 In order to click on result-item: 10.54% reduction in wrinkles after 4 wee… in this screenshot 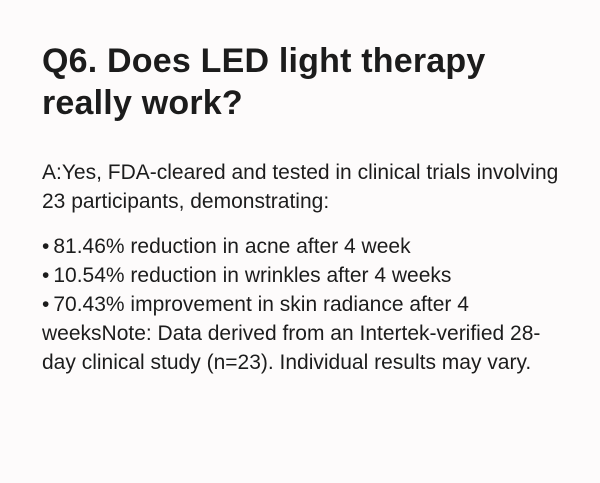, I will do `click(306, 275)`.